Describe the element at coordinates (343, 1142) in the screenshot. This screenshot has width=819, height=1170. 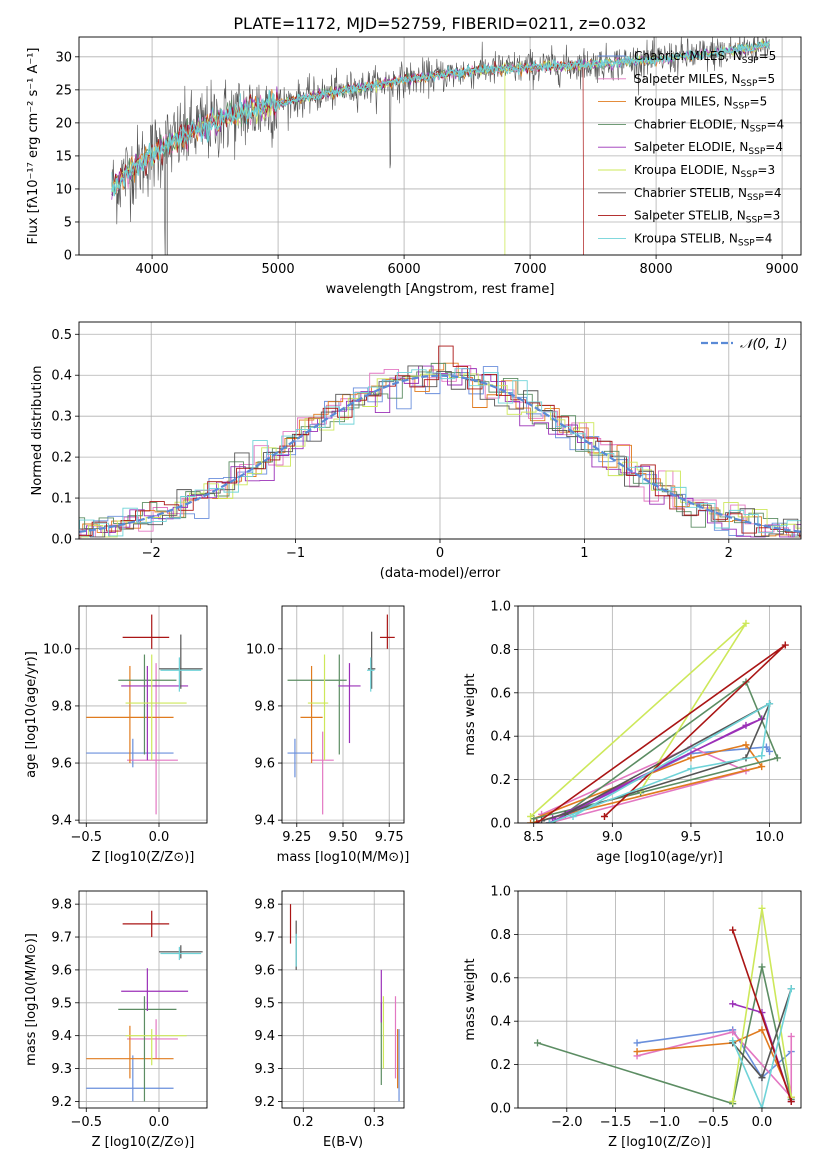
I see `x-axis-label: E(B-V)` at that location.